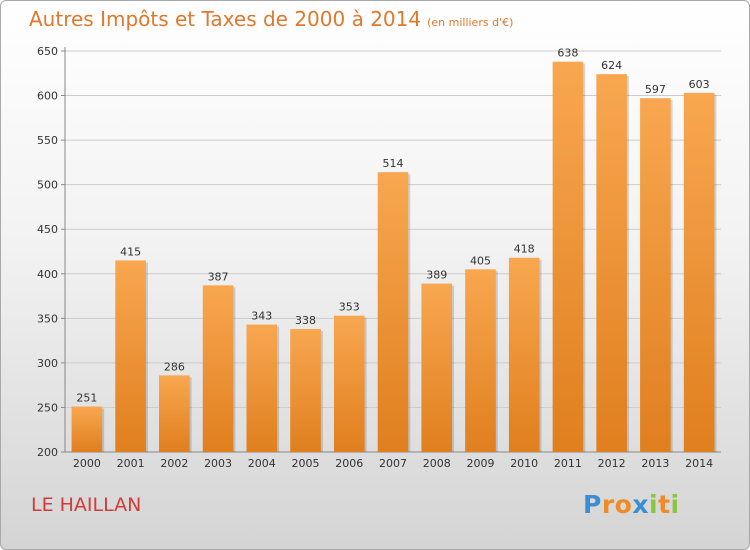 The image size is (750, 550). Describe the element at coordinates (261, 316) in the screenshot. I see `bar-value-label: 343` at that location.